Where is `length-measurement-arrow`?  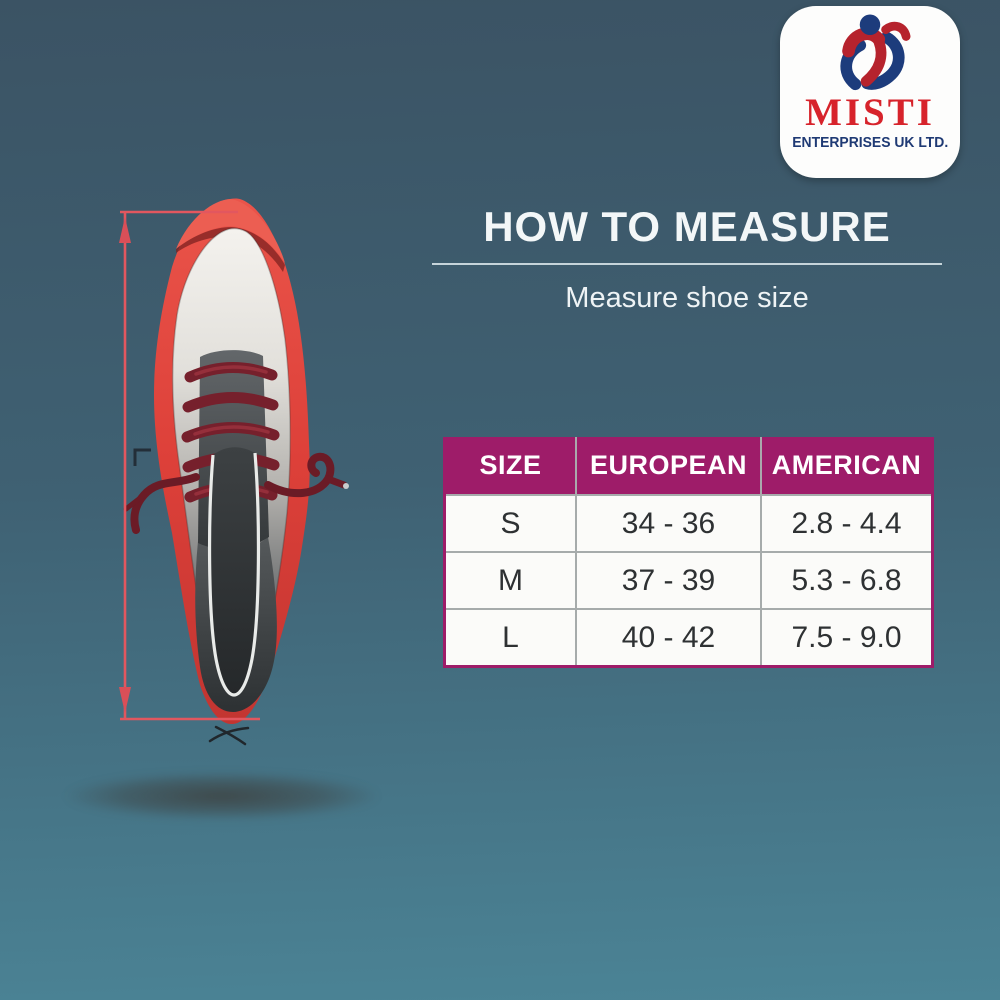
length-measurement-arrow is located at coordinates (189, 465).